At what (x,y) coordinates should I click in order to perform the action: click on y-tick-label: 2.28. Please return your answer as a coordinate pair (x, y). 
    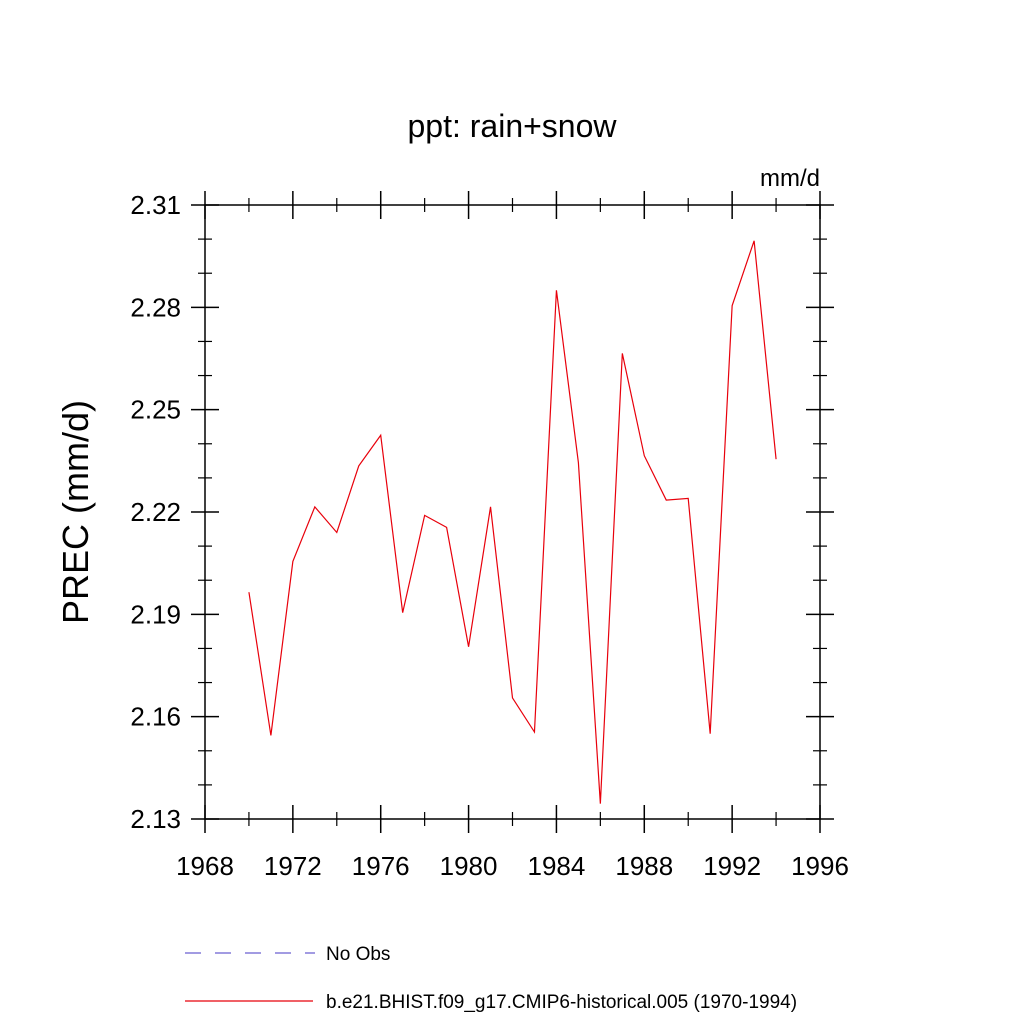
    Looking at the image, I should click on (155, 307).